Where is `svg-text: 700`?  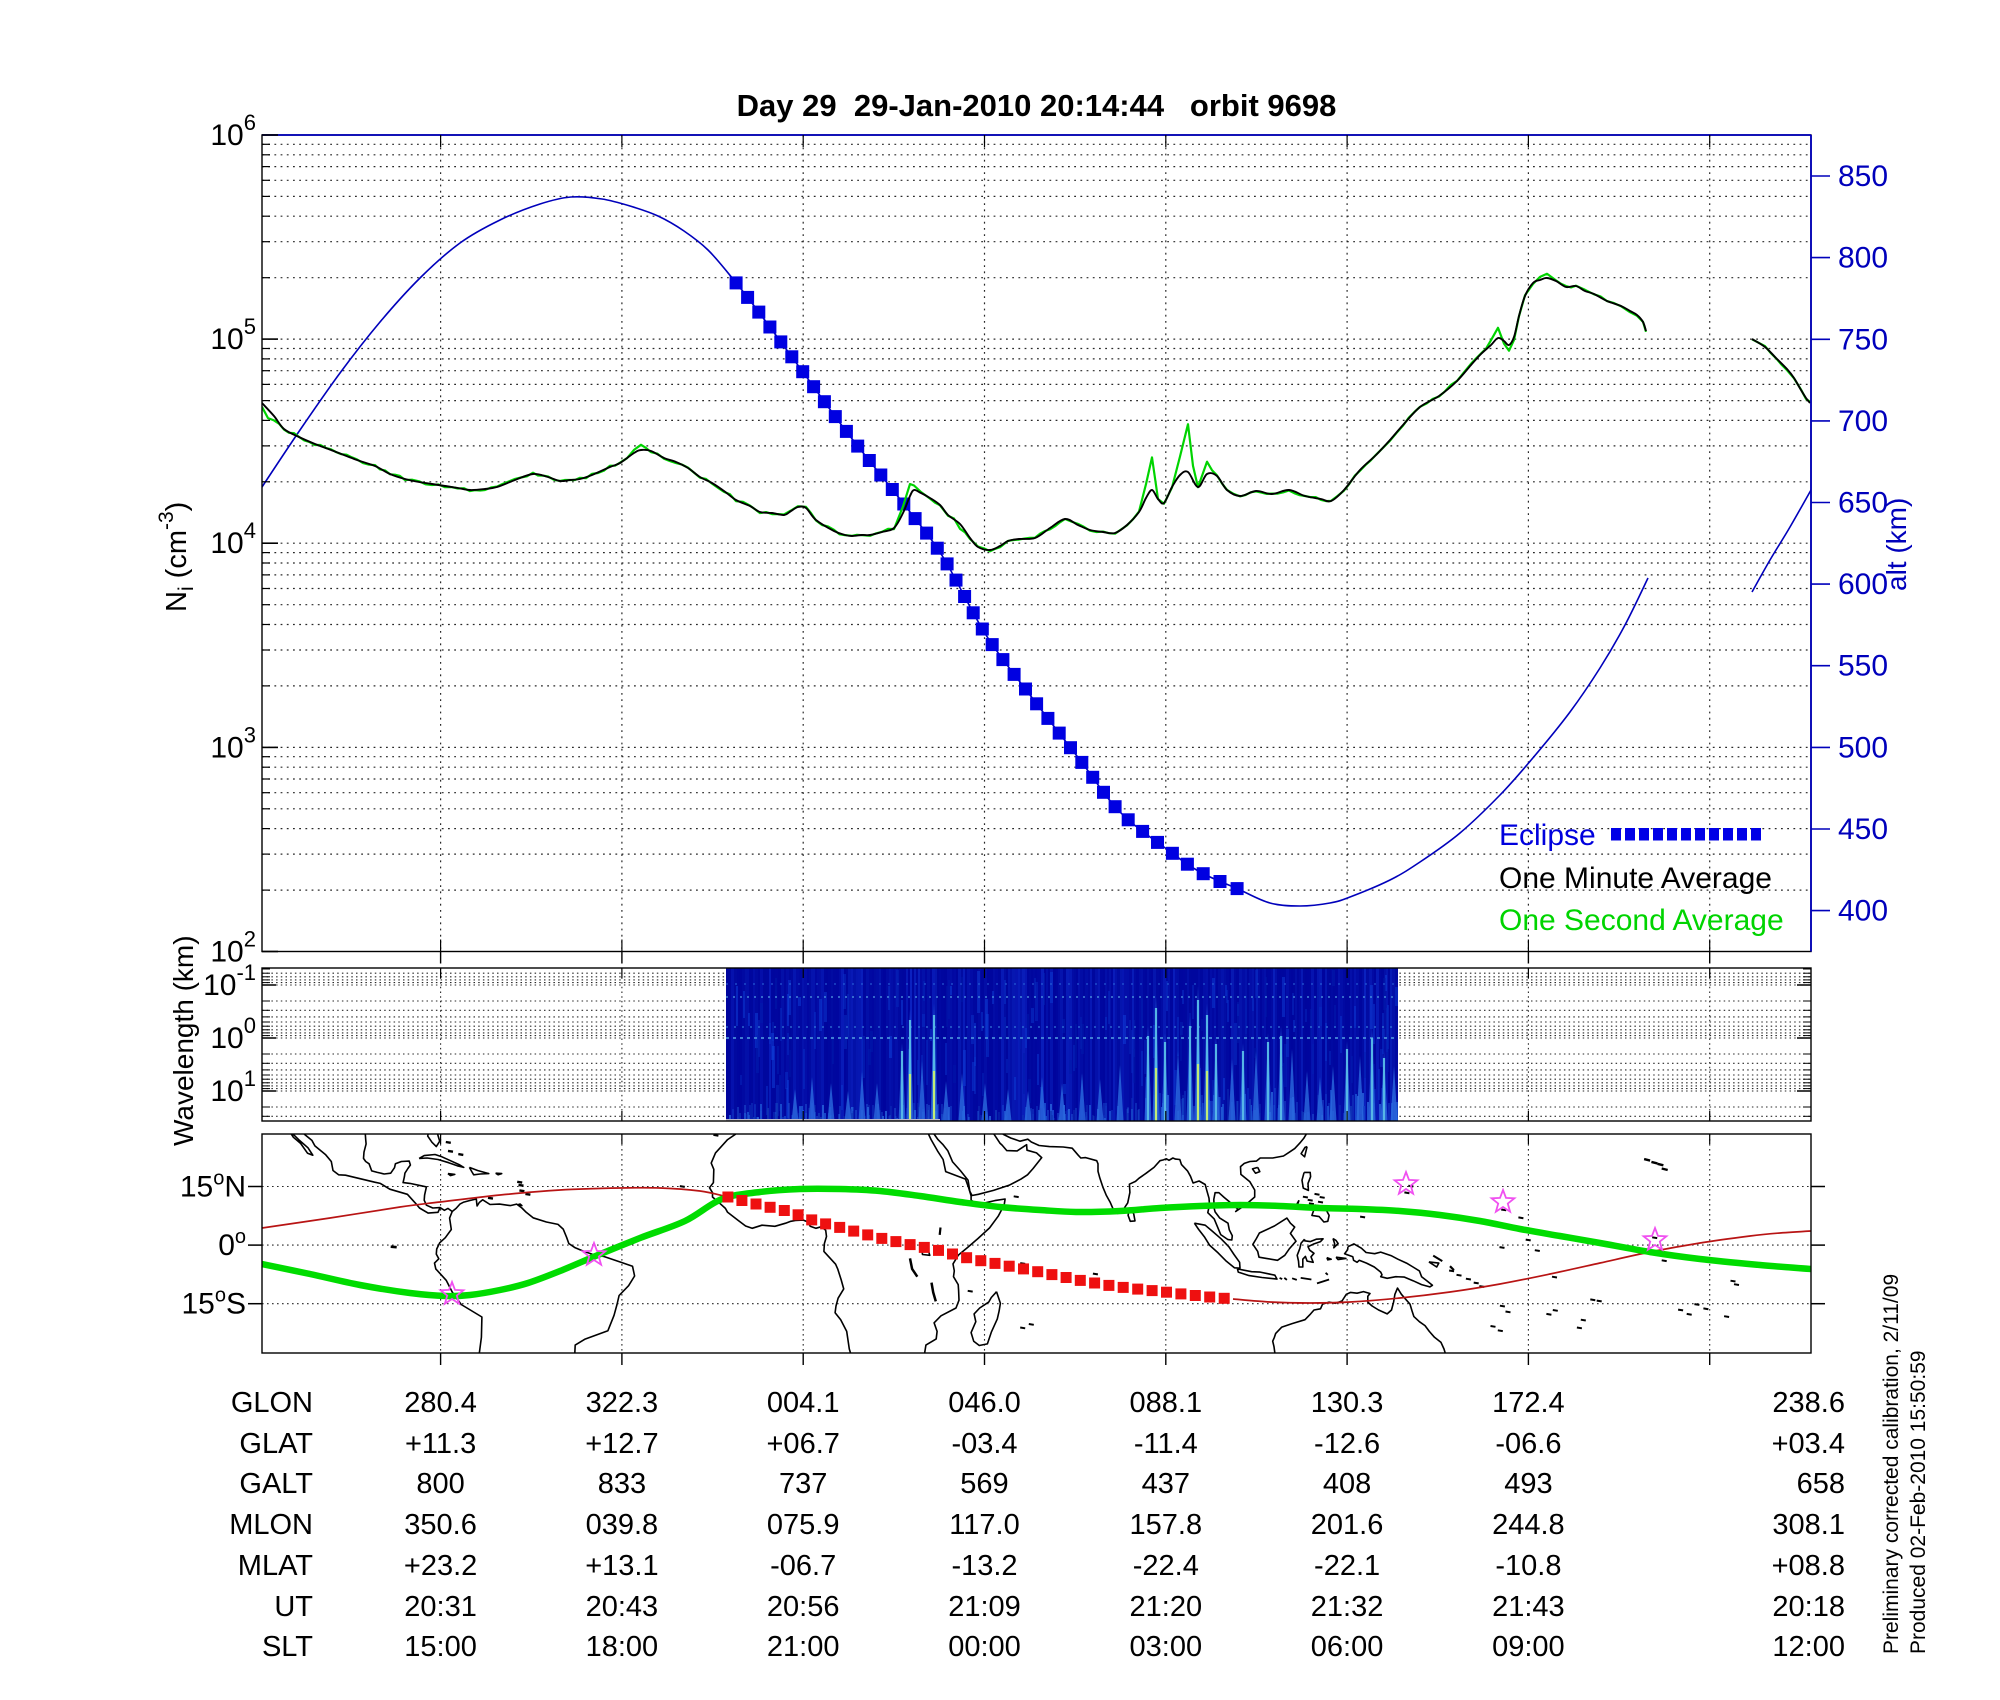 svg-text: 700 is located at coordinates (1863, 421).